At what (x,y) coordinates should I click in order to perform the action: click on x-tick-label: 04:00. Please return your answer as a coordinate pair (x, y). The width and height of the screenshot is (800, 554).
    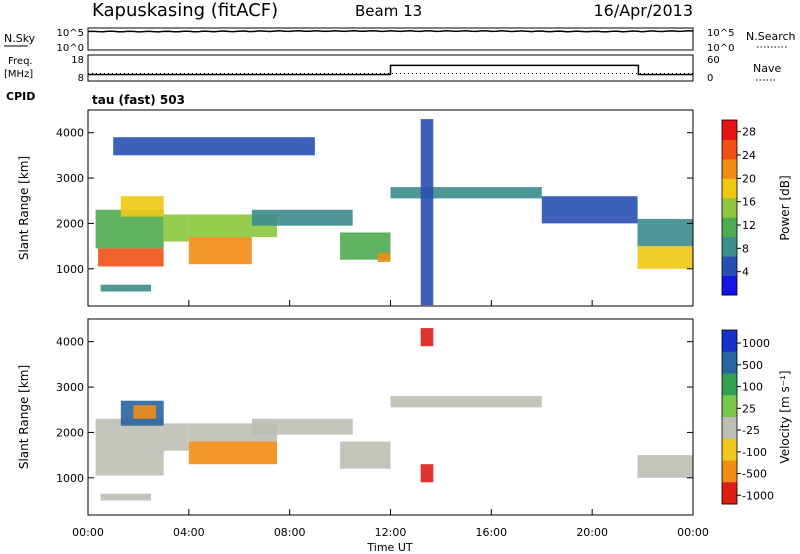
    Looking at the image, I should click on (189, 532).